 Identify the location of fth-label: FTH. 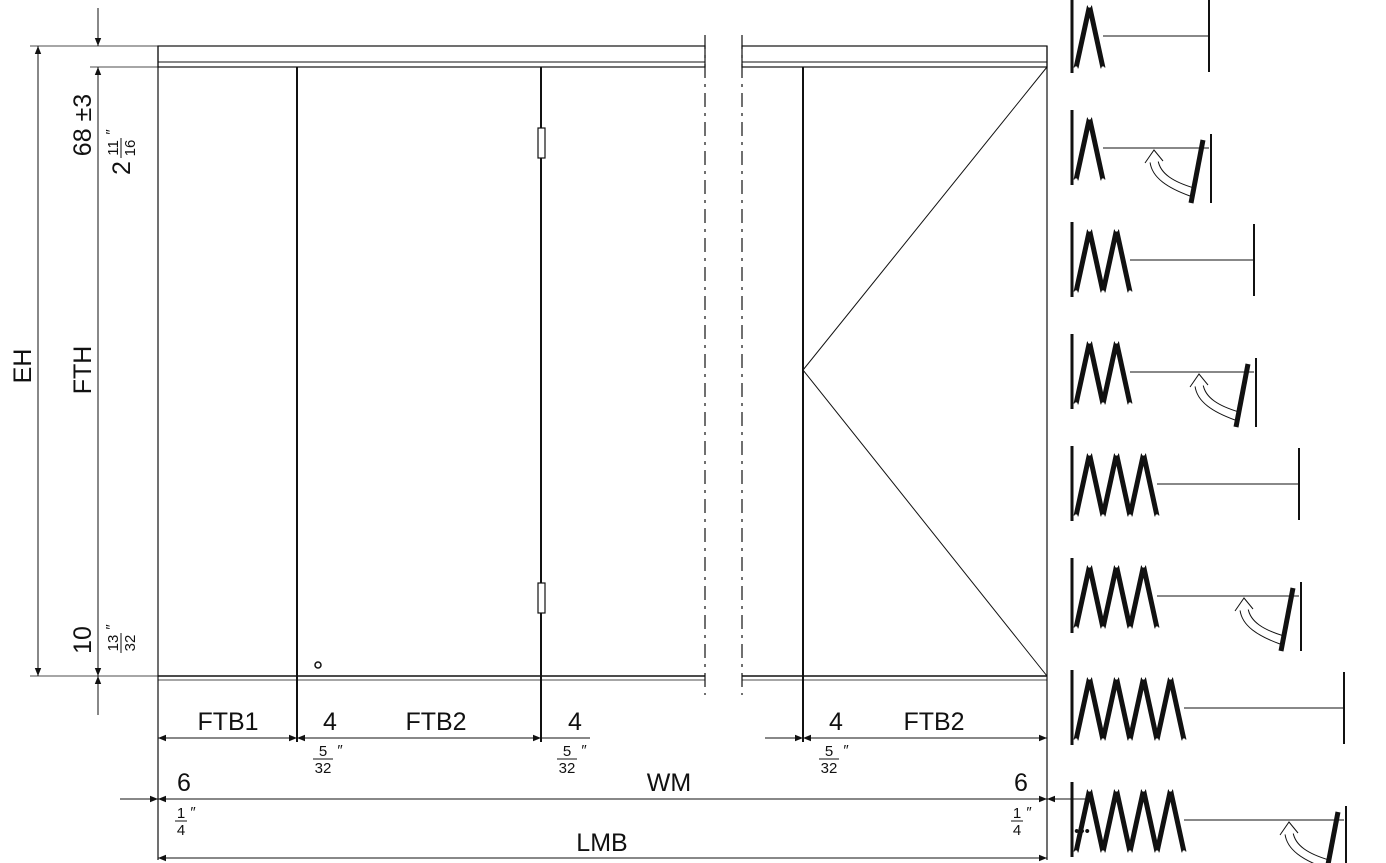
(83, 370).